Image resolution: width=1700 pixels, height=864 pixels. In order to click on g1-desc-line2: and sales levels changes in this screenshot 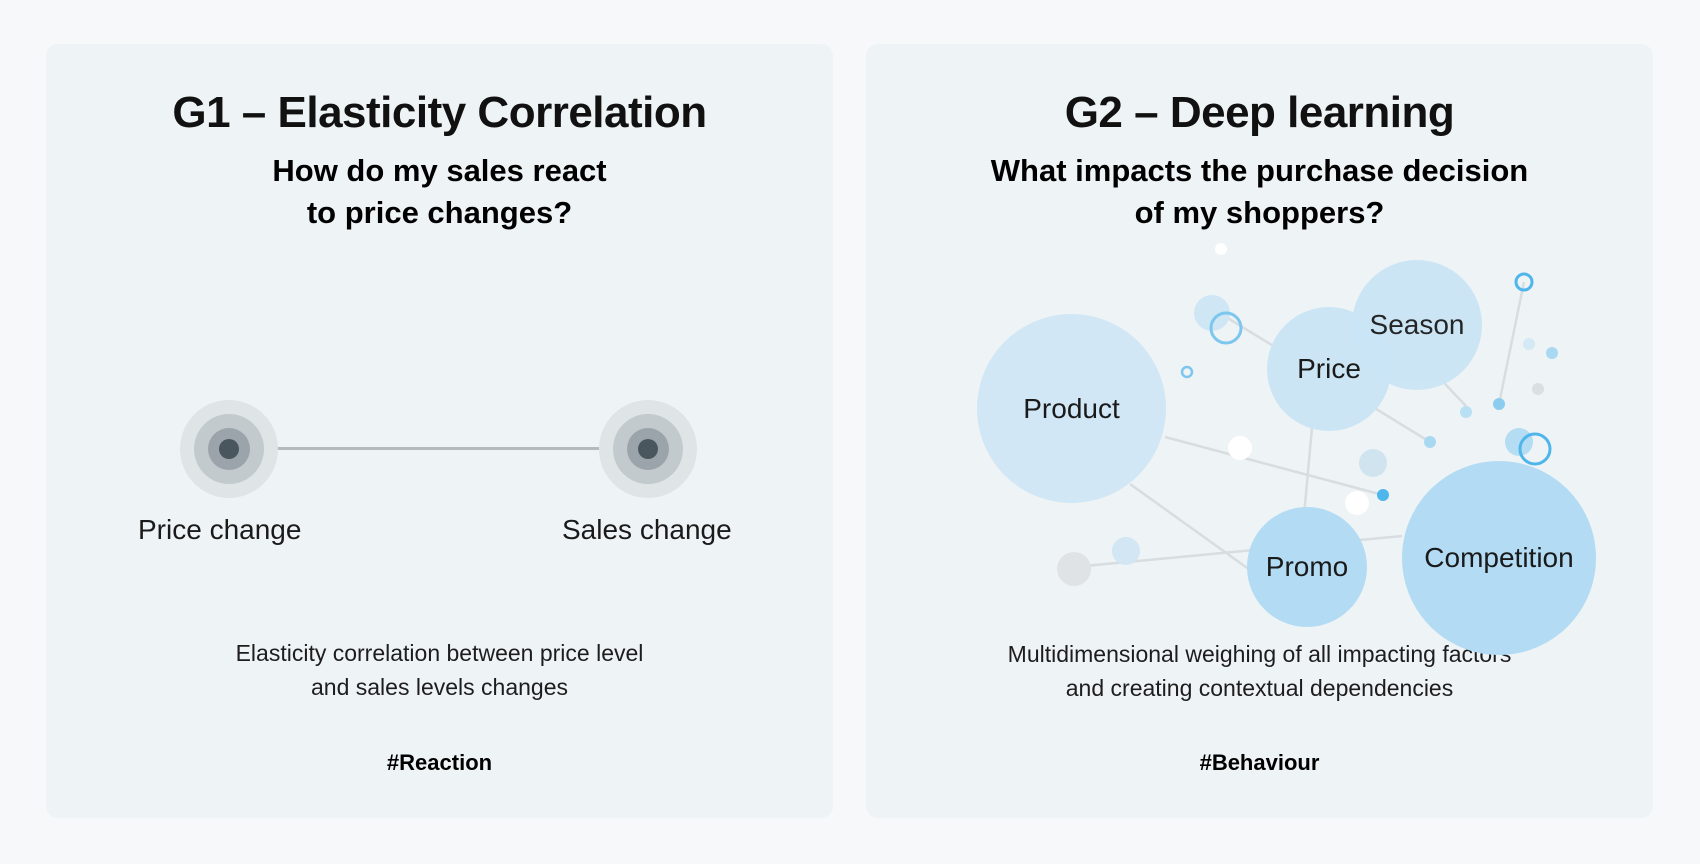, I will do `click(439, 687)`.